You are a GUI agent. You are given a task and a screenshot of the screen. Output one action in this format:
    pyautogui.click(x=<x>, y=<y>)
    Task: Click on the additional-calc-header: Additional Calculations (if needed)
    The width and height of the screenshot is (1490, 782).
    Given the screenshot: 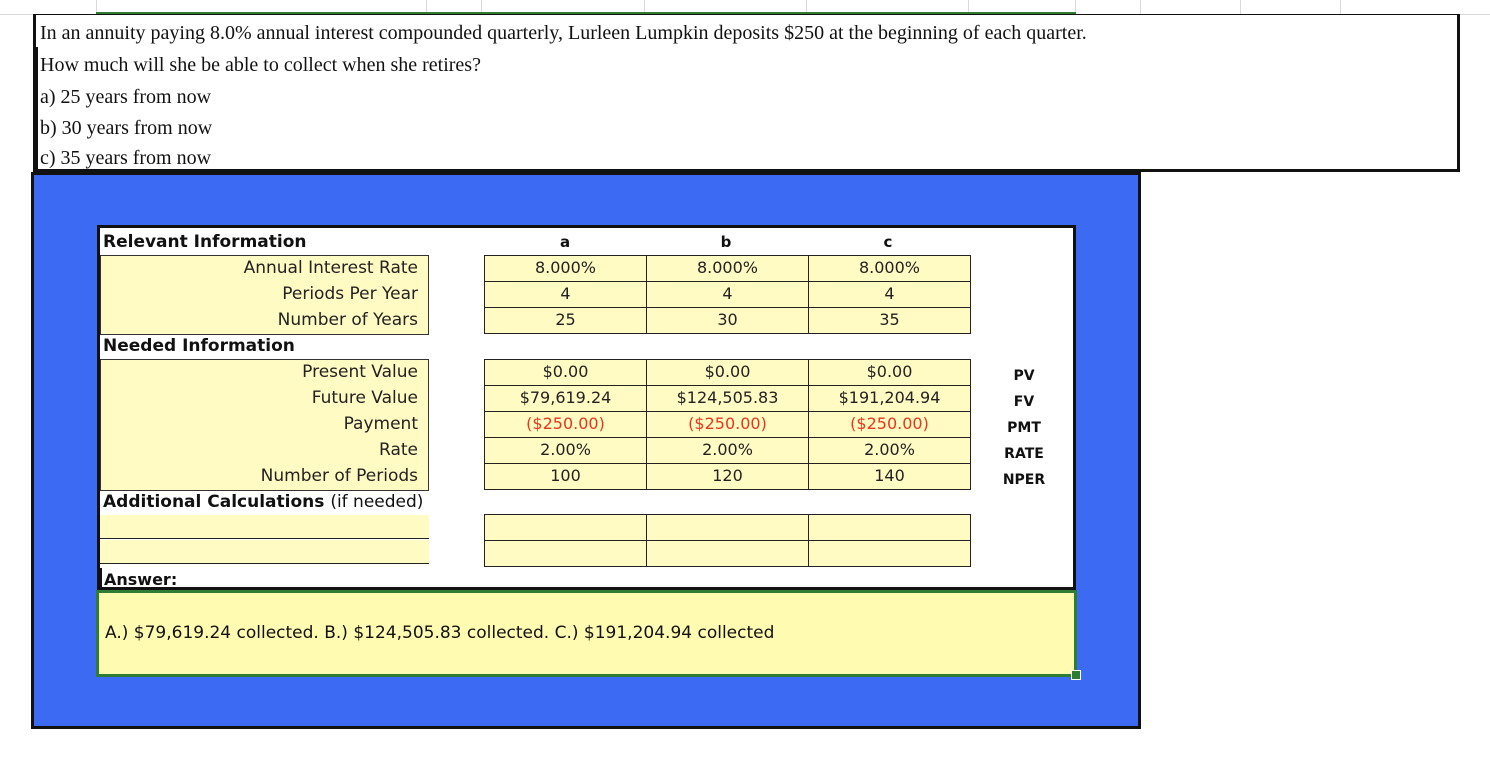 What is the action you would take?
    pyautogui.click(x=263, y=502)
    